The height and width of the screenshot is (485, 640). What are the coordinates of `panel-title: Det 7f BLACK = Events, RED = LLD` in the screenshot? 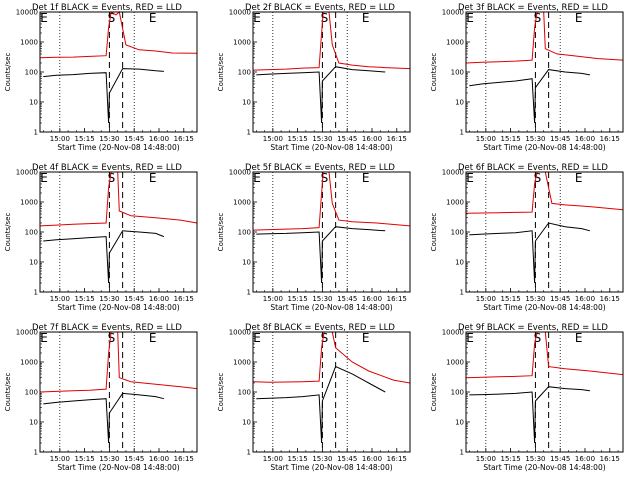 It's located at (107, 328).